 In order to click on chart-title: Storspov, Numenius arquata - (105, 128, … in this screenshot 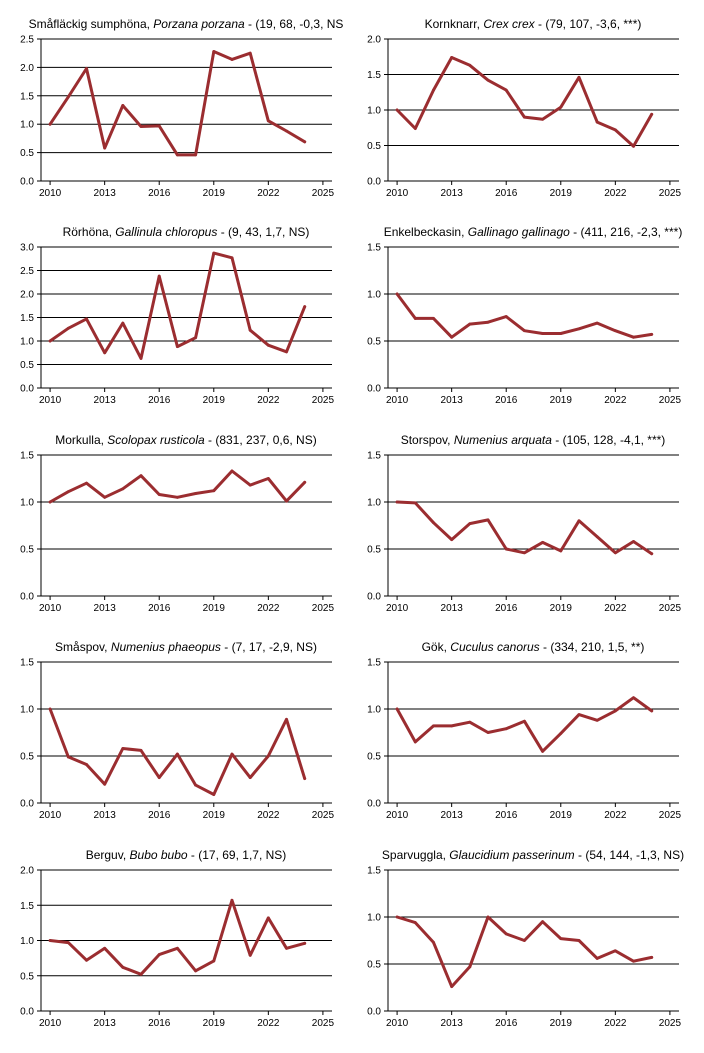, I will do `click(533, 440)`.